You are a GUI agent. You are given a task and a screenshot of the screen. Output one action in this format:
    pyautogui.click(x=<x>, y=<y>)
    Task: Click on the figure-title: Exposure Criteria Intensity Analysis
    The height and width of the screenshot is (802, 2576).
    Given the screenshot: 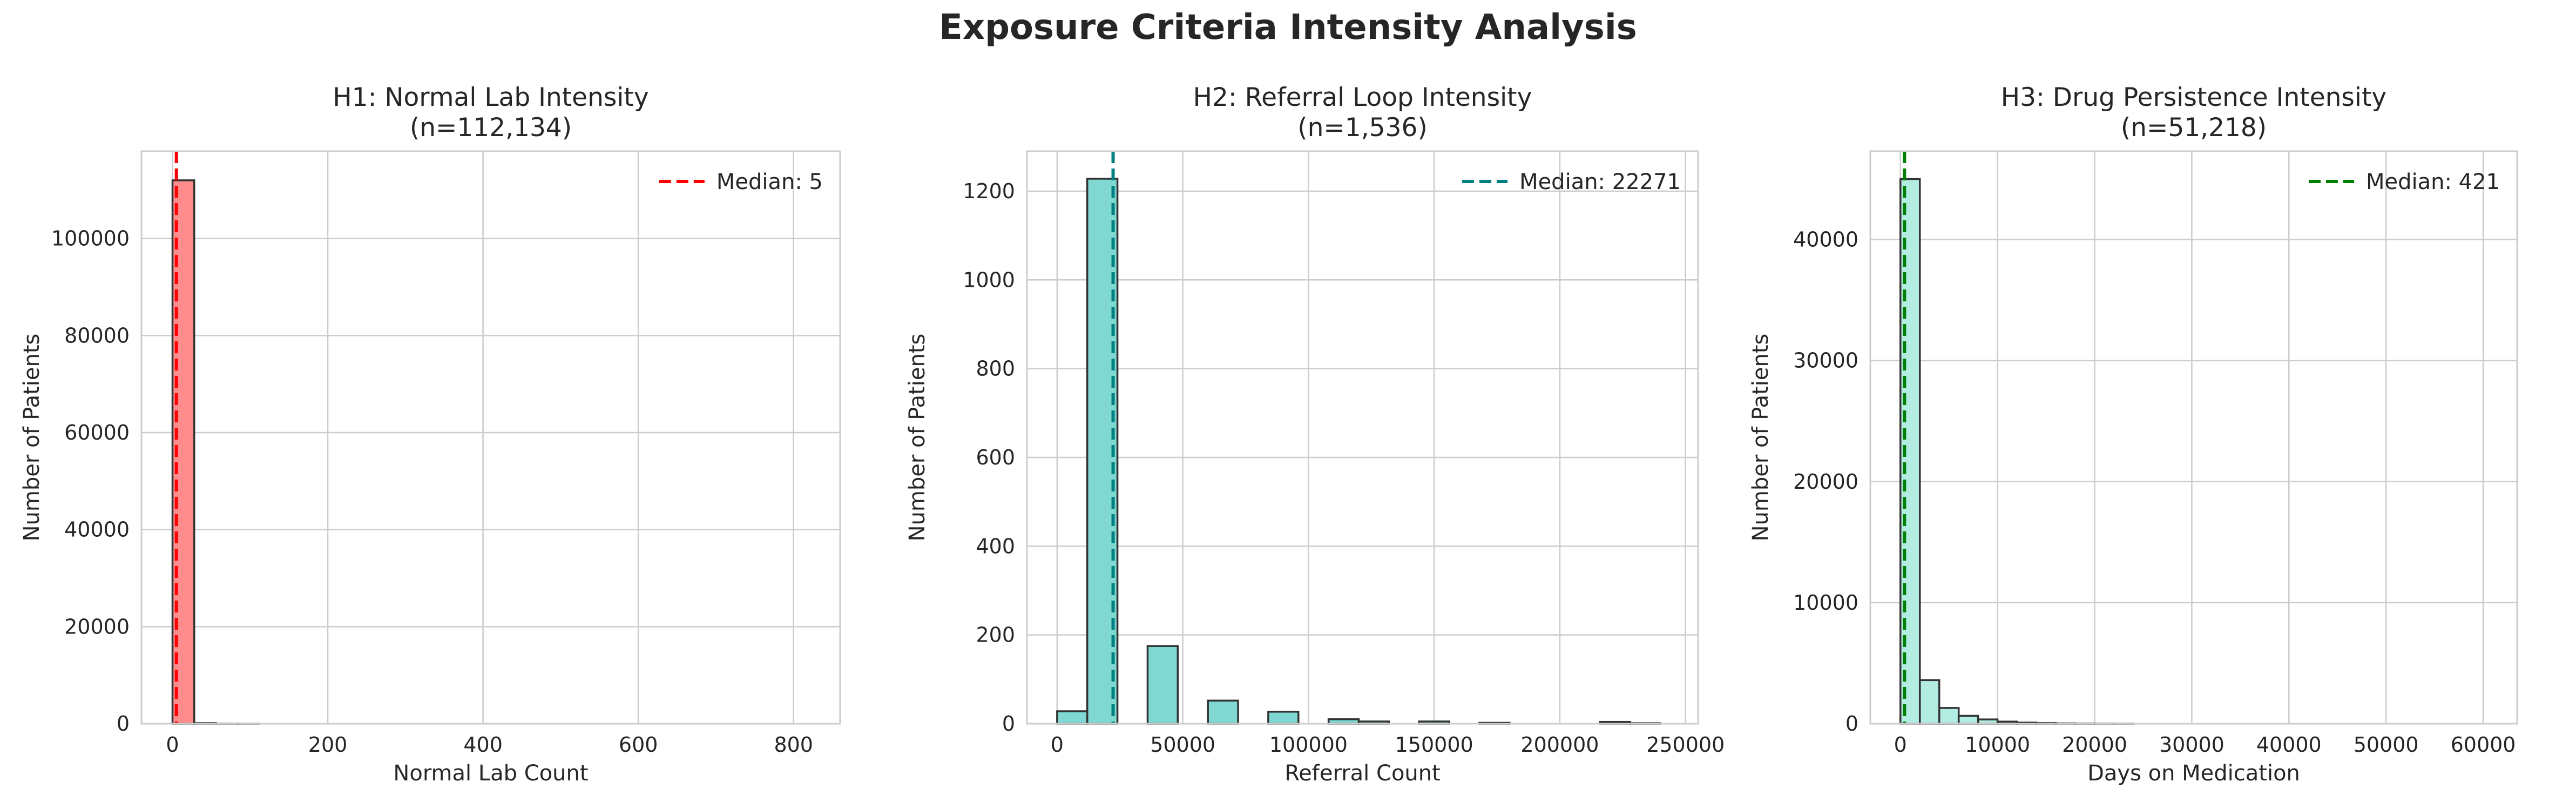 What is the action you would take?
    pyautogui.click(x=1288, y=28)
    